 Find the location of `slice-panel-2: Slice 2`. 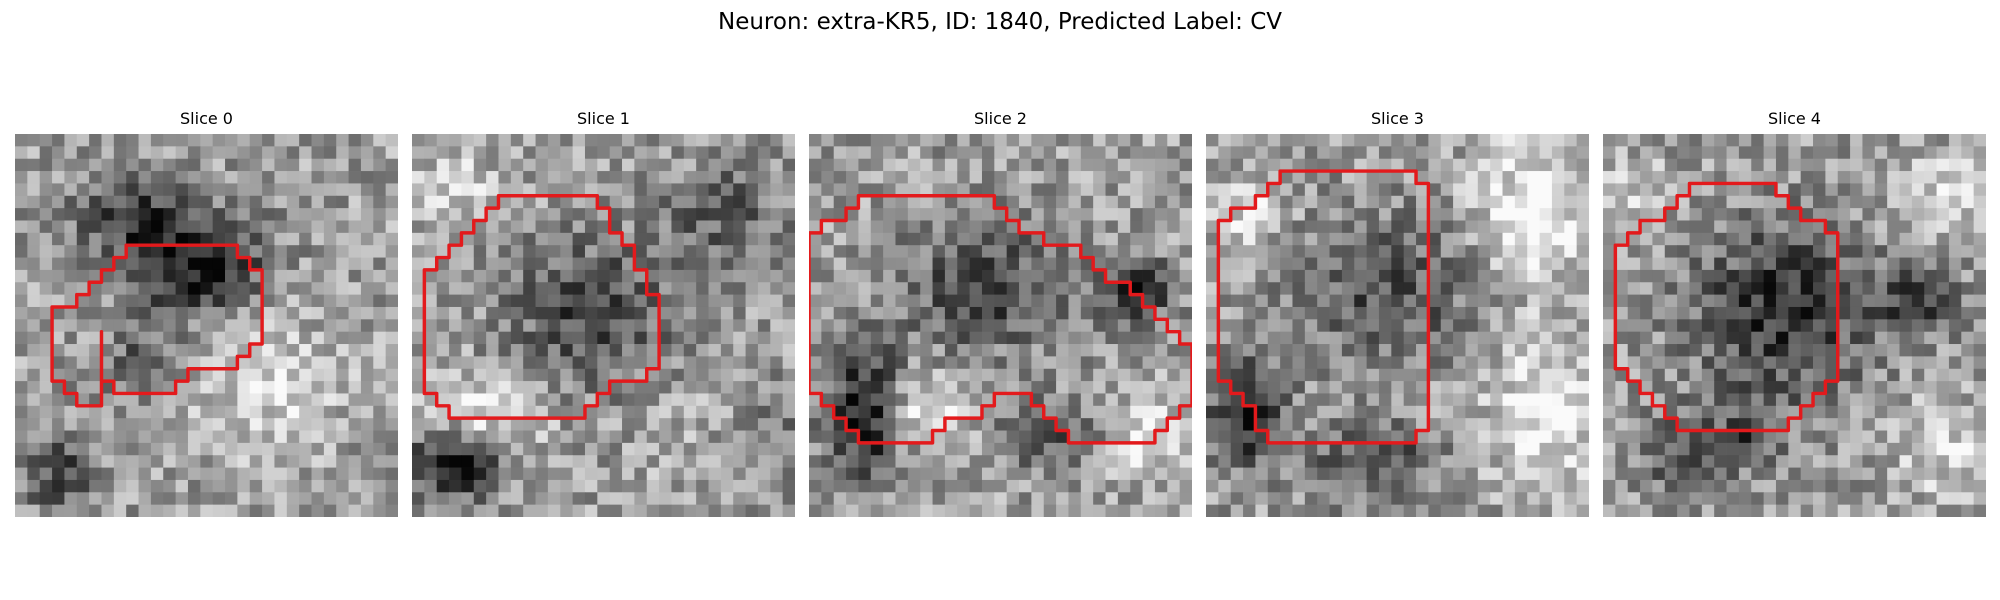

slice-panel-2: Slice 2 is located at coordinates (1000, 313).